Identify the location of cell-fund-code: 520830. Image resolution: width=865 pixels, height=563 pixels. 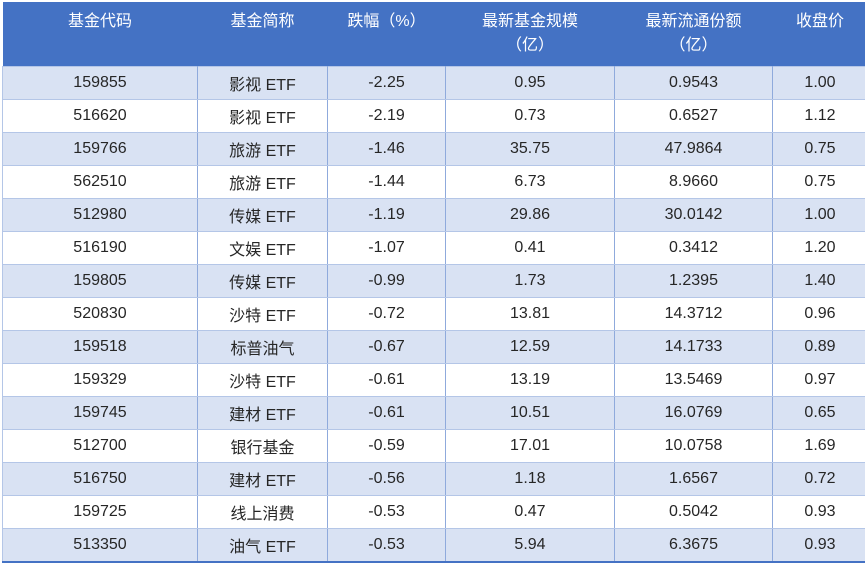
(100, 314).